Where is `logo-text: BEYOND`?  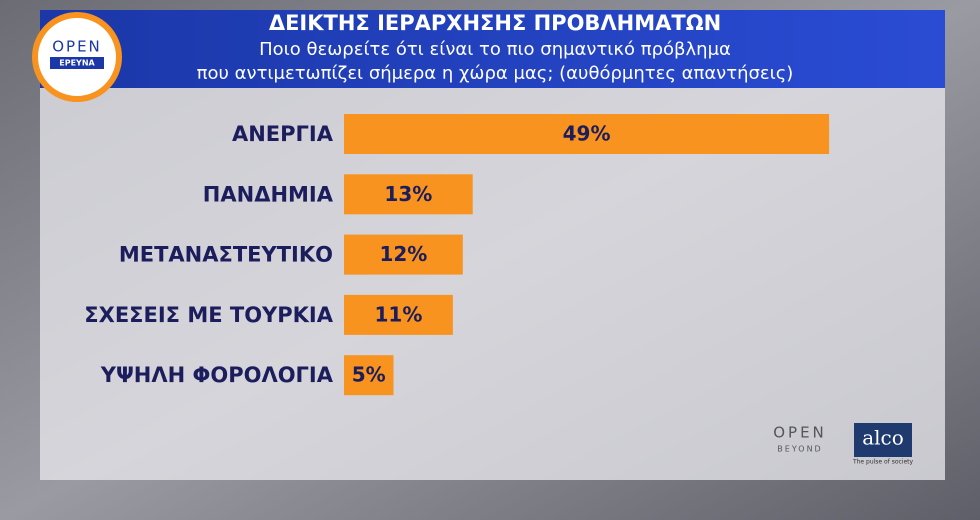
logo-text: BEYOND is located at coordinates (799, 449).